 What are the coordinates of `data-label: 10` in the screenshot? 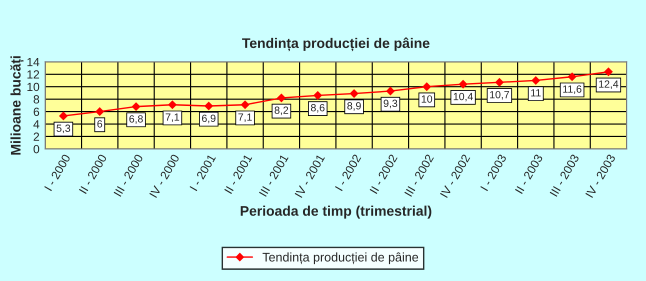 It's located at (427, 99).